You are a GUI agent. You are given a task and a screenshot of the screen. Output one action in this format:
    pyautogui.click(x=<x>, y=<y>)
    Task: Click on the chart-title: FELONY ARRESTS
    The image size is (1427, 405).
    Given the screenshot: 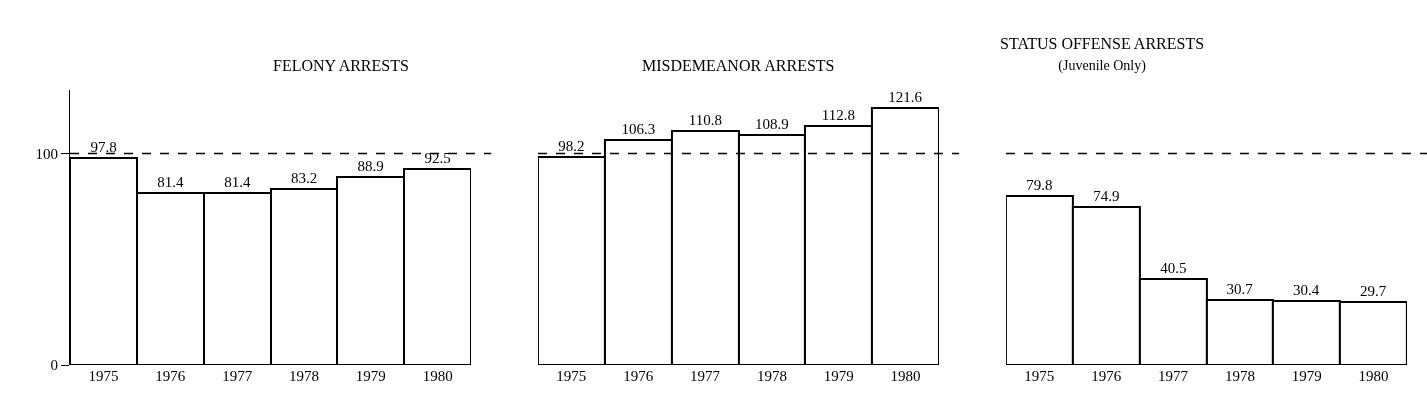 What is the action you would take?
    pyautogui.click(x=341, y=65)
    